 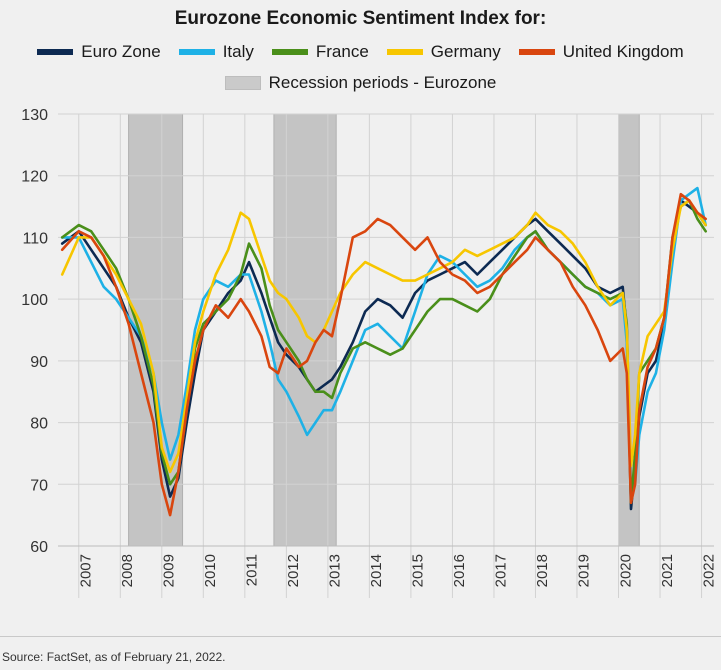 What do you see at coordinates (623, 51) in the screenshot?
I see `legend-label-united-kingdom: United Kingdom` at bounding box center [623, 51].